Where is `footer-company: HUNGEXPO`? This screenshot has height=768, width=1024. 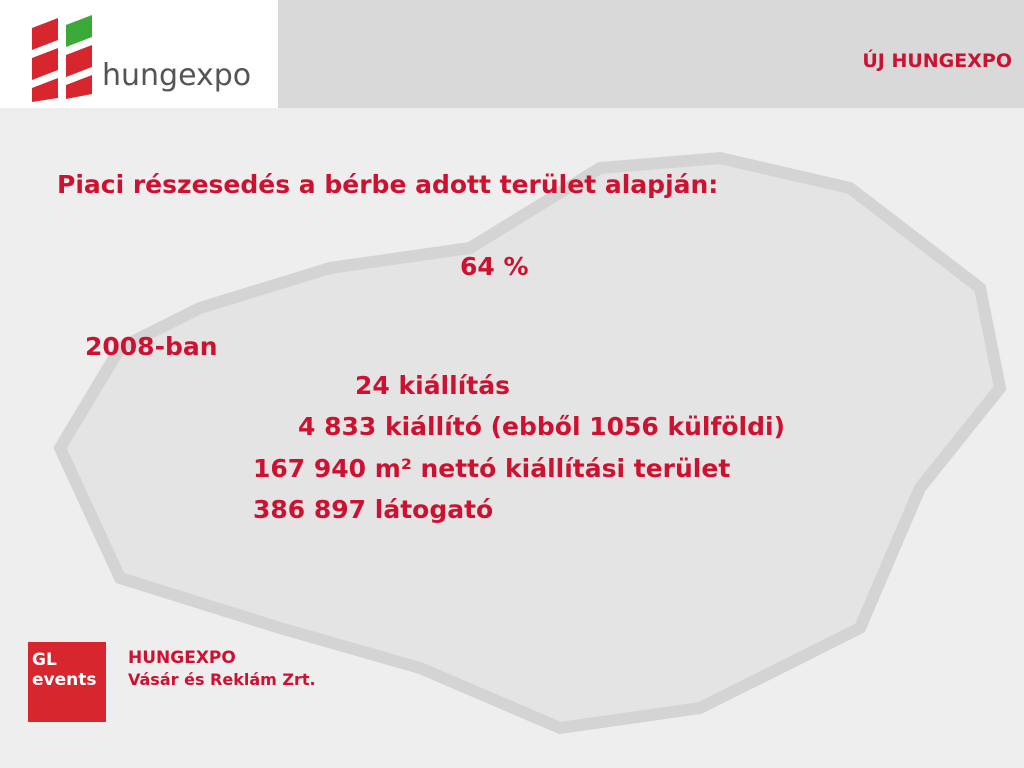
footer-company: HUNGEXPO is located at coordinates (182, 658).